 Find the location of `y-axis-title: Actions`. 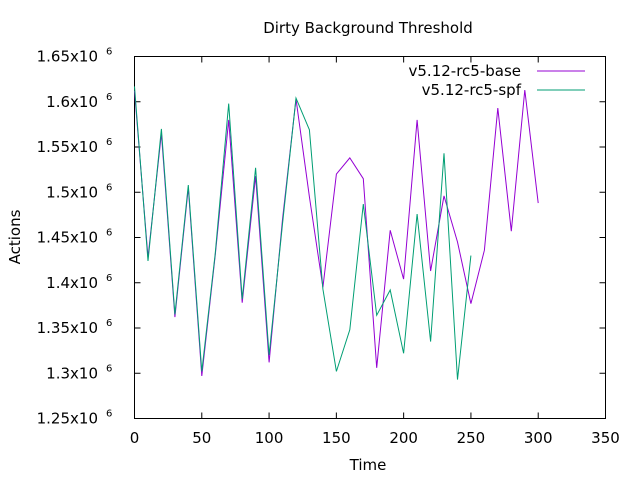

y-axis-title: Actions is located at coordinates (15, 236).